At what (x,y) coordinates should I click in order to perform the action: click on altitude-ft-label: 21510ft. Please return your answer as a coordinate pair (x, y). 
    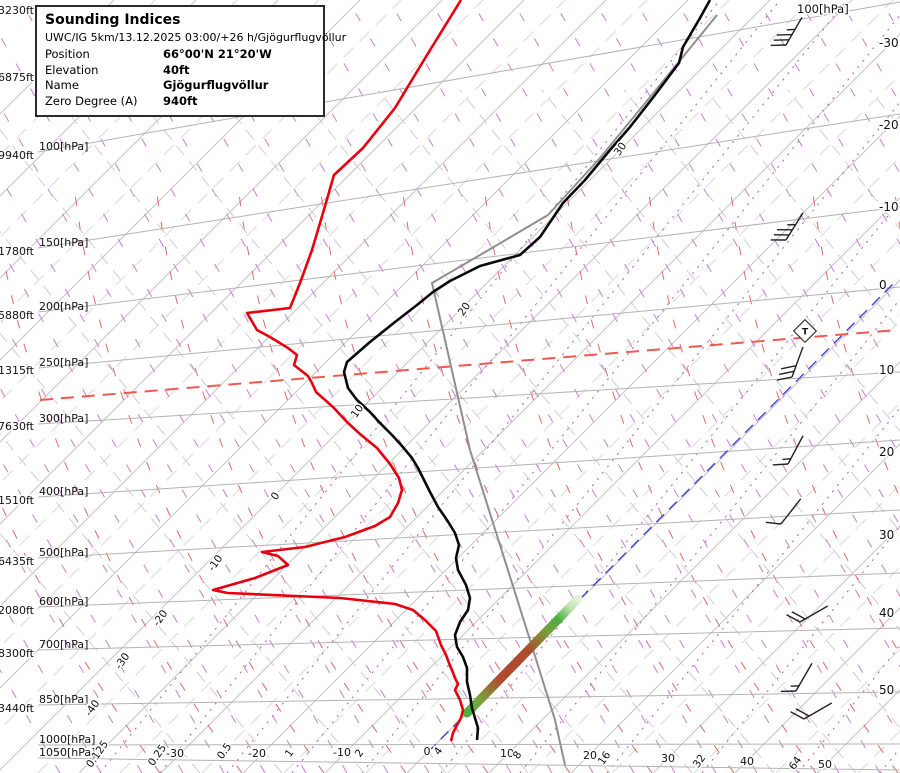
    Looking at the image, I should click on (17, 500).